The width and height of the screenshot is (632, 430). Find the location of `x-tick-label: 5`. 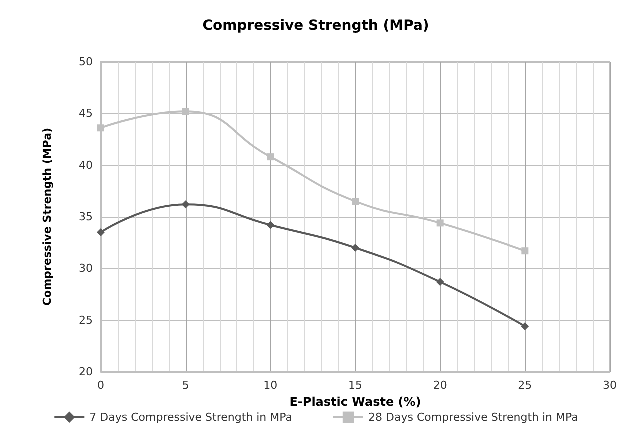

x-tick-label: 5 is located at coordinates (186, 385).